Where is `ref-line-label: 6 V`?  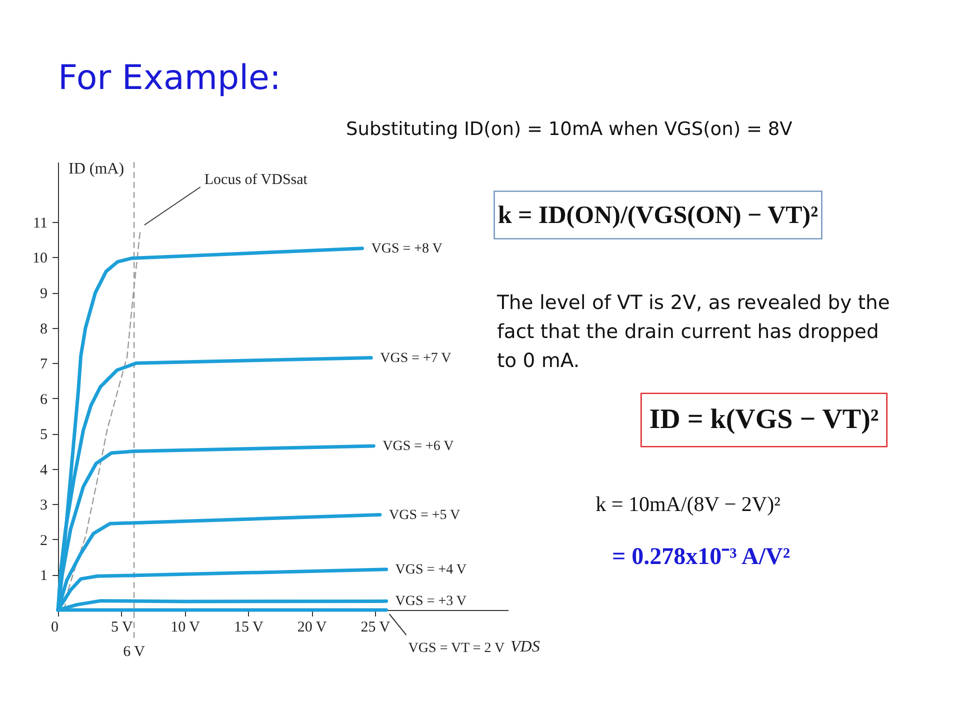
ref-line-label: 6 V is located at coordinates (134, 652).